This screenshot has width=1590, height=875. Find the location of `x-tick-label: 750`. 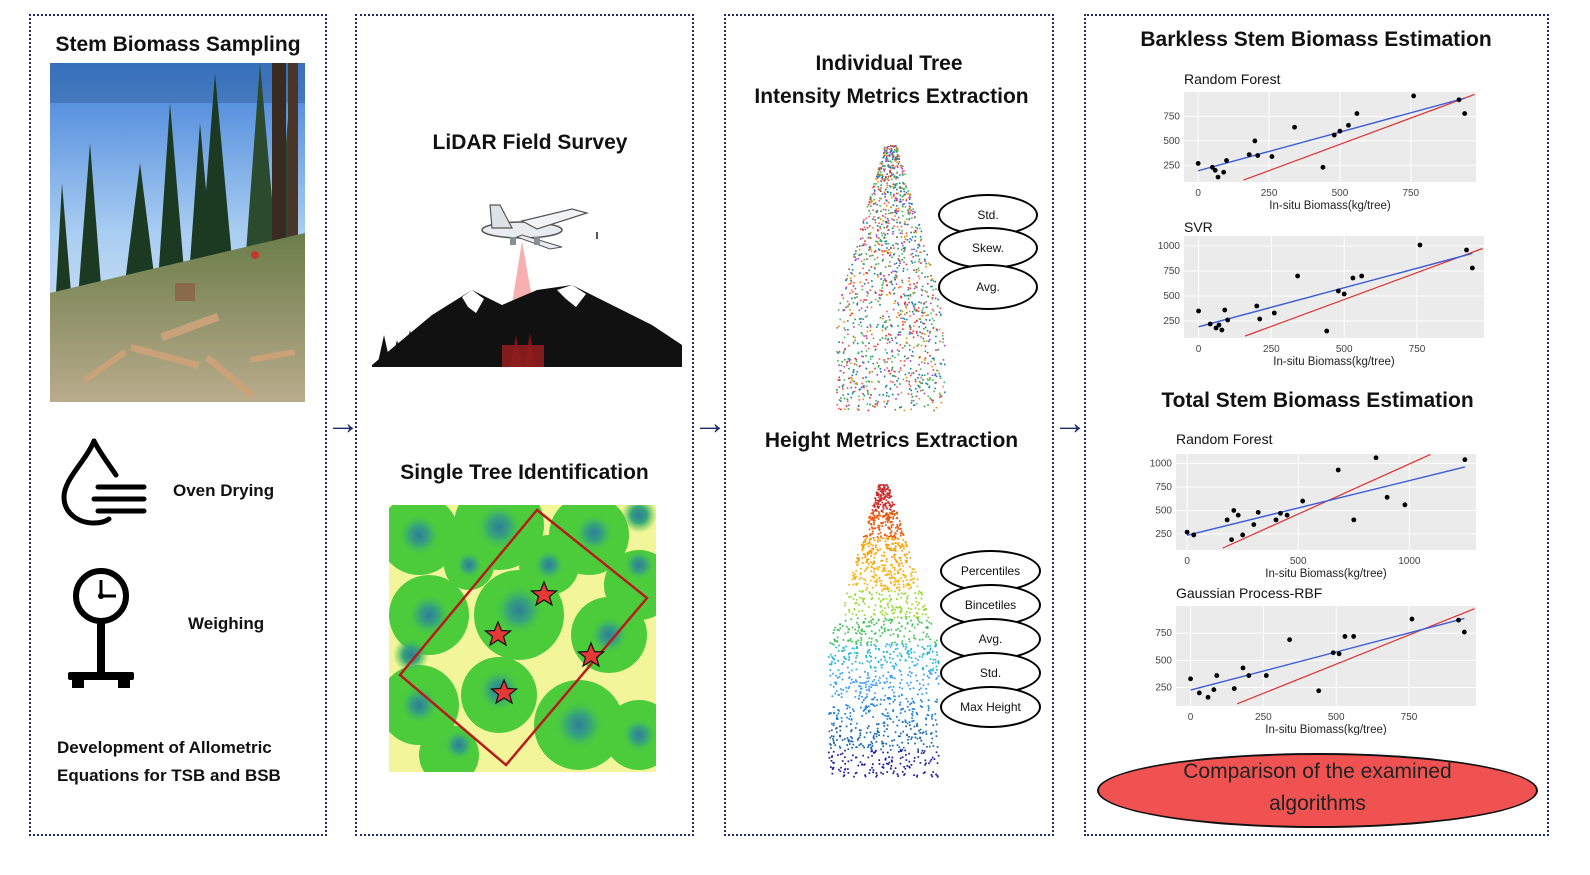

x-tick-label: 750 is located at coordinates (1417, 349).